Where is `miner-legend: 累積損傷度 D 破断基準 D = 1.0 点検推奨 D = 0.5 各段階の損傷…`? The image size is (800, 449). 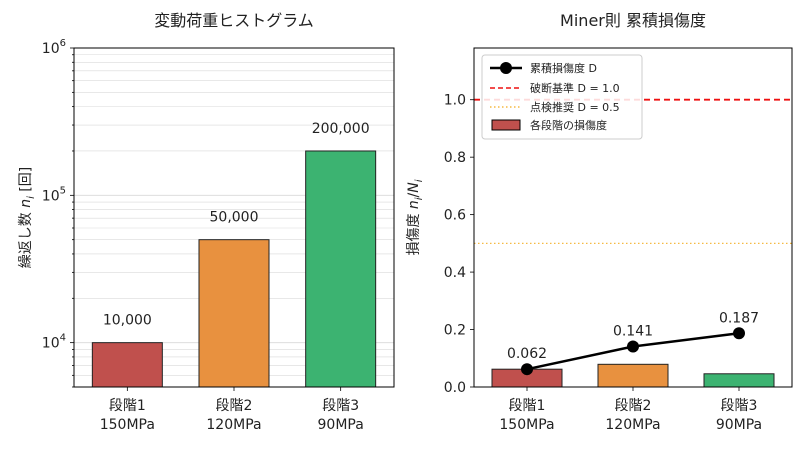
miner-legend: 累積損傷度 D 破断基準 D = 1.0 点検推奨 D = 0.5 各段階の損傷… is located at coordinates (562, 97).